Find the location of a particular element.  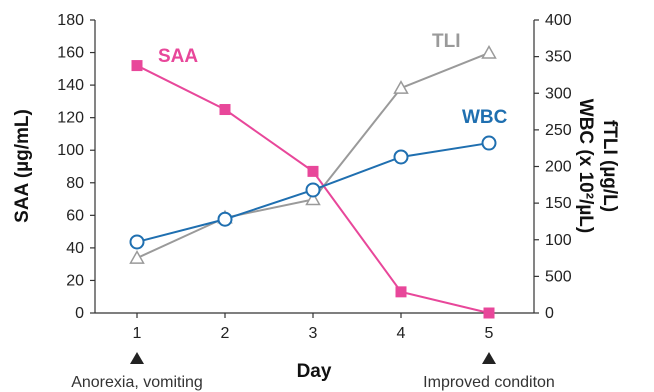

y-axis-title-right-2: WBC (x 10²/µL) is located at coordinates (585, 166).